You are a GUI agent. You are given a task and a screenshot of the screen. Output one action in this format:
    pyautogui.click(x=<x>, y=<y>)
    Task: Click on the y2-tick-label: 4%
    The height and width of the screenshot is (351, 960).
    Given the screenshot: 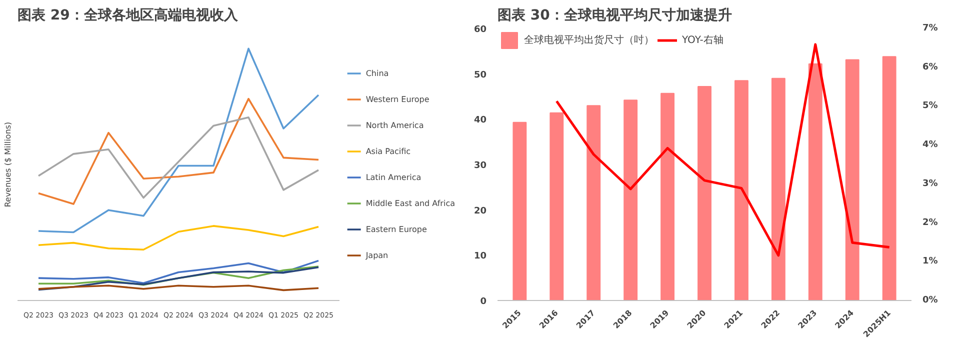 What is the action you would take?
    pyautogui.click(x=930, y=145)
    